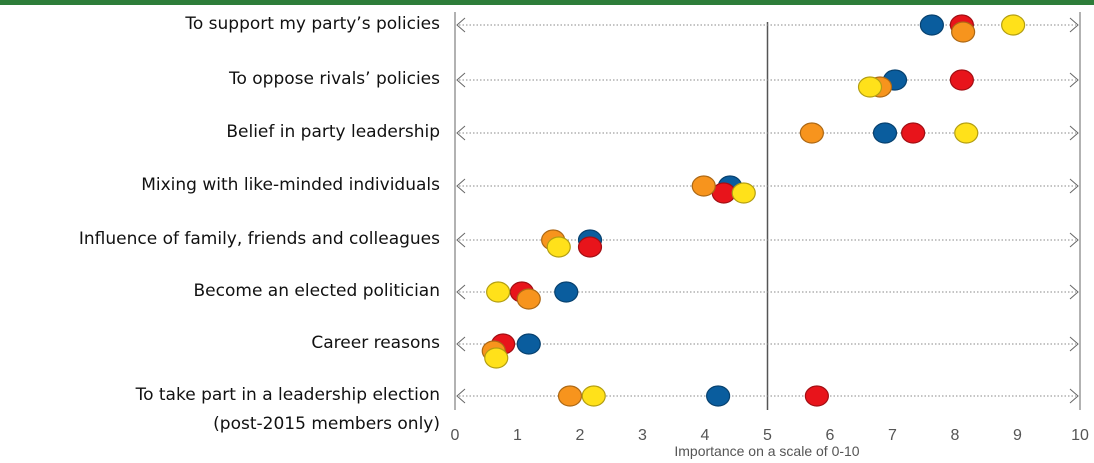 The width and height of the screenshot is (1094, 463). What do you see at coordinates (766, 451) in the screenshot?
I see `x-axis-title: Importance on a scale of 0-10` at bounding box center [766, 451].